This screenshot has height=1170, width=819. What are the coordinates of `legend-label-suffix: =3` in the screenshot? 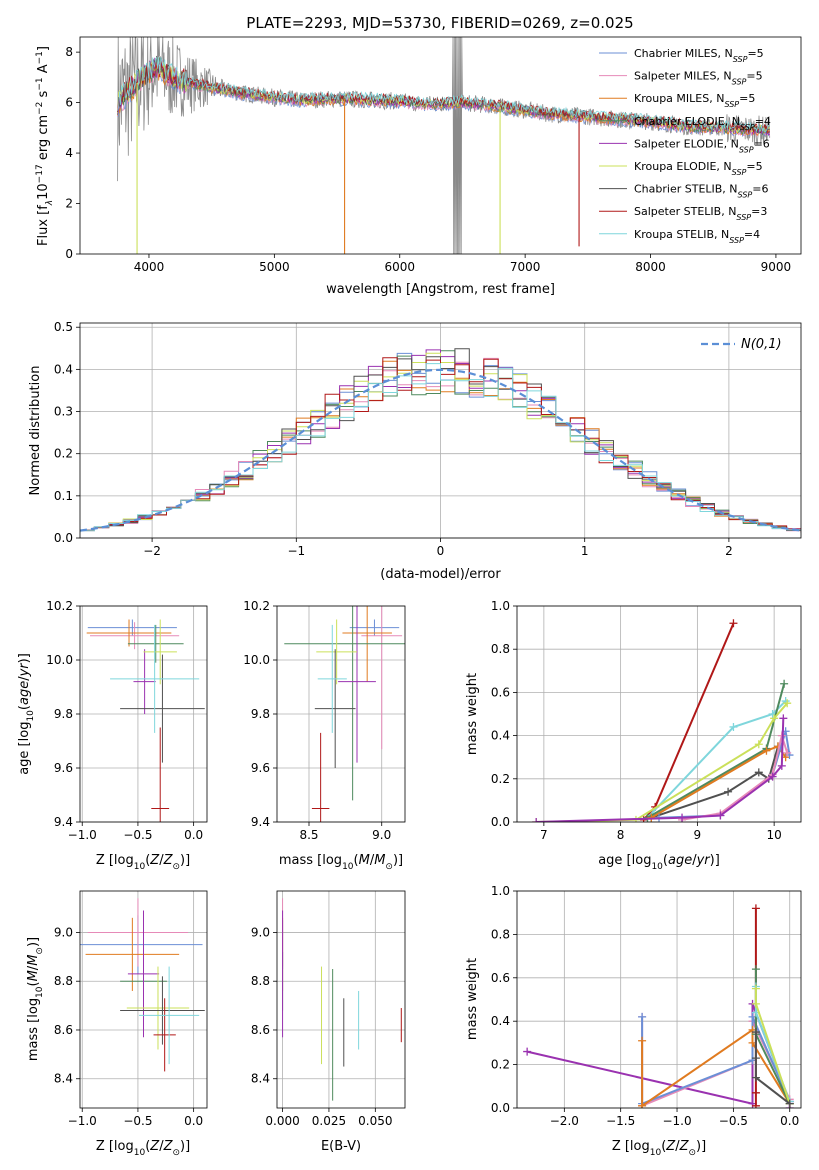 It's located at (759, 211).